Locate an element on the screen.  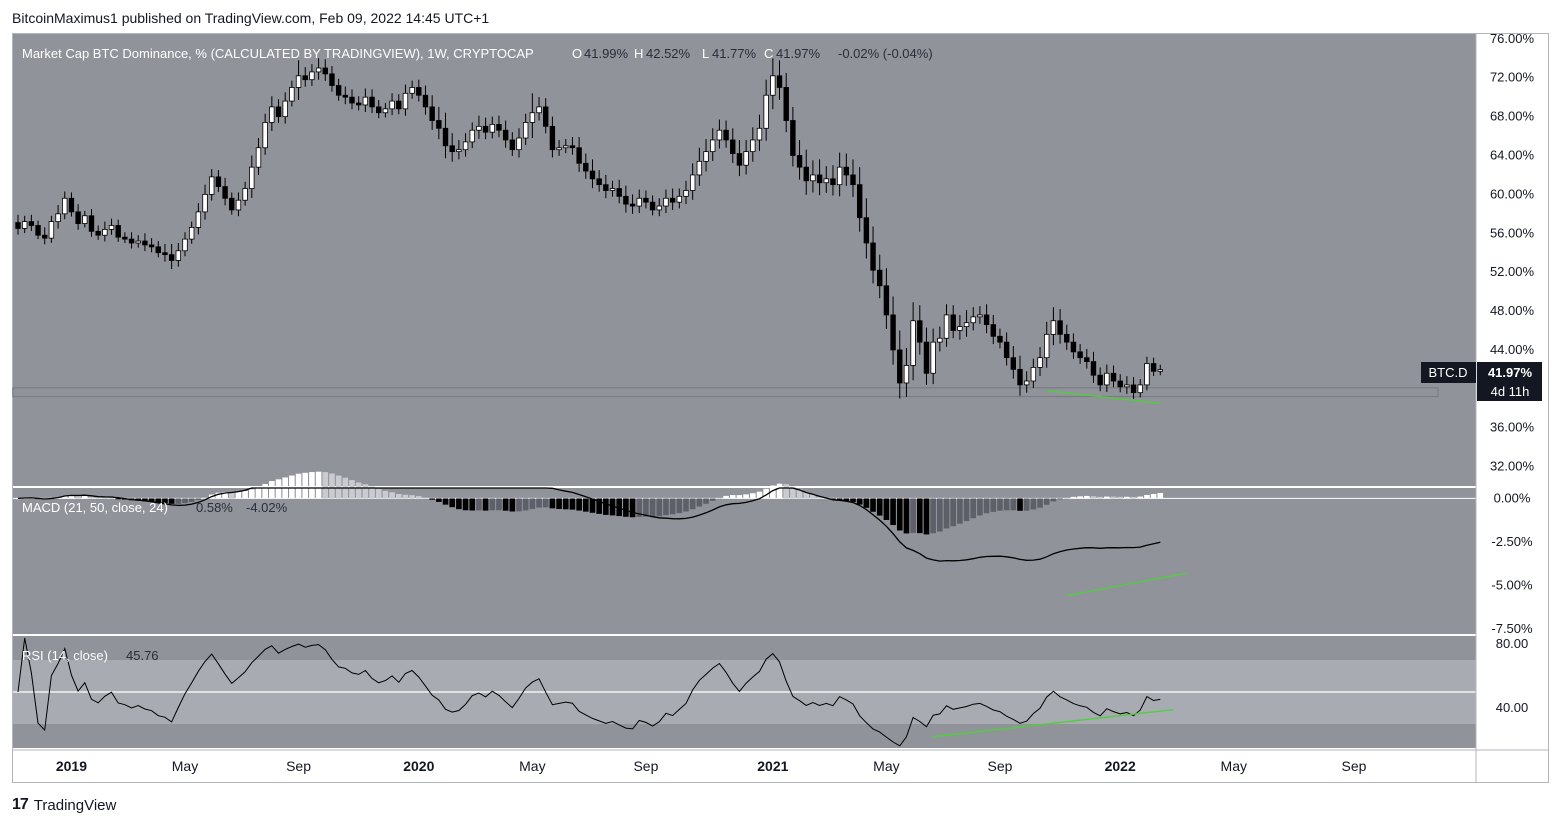
rsi-title: RSI (14, close) is located at coordinates (65, 655).